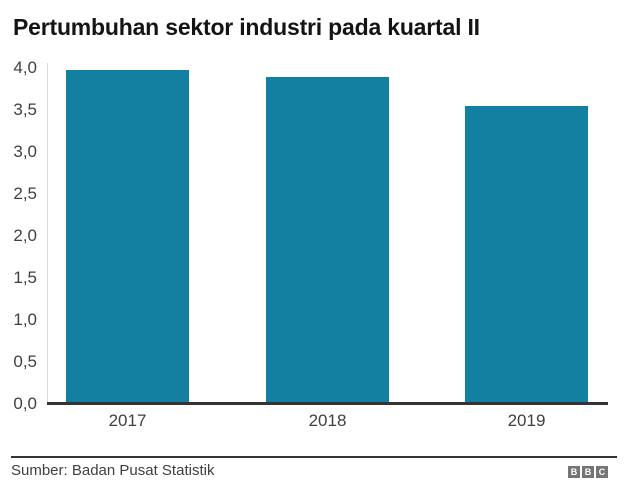 The image size is (624, 497). I want to click on y-tick-label: 4,0, so click(25, 67).